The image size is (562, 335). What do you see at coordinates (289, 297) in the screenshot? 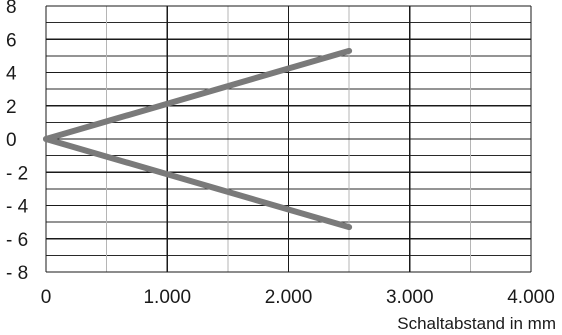
I see `x-tick-label: 2.000` at bounding box center [289, 297].